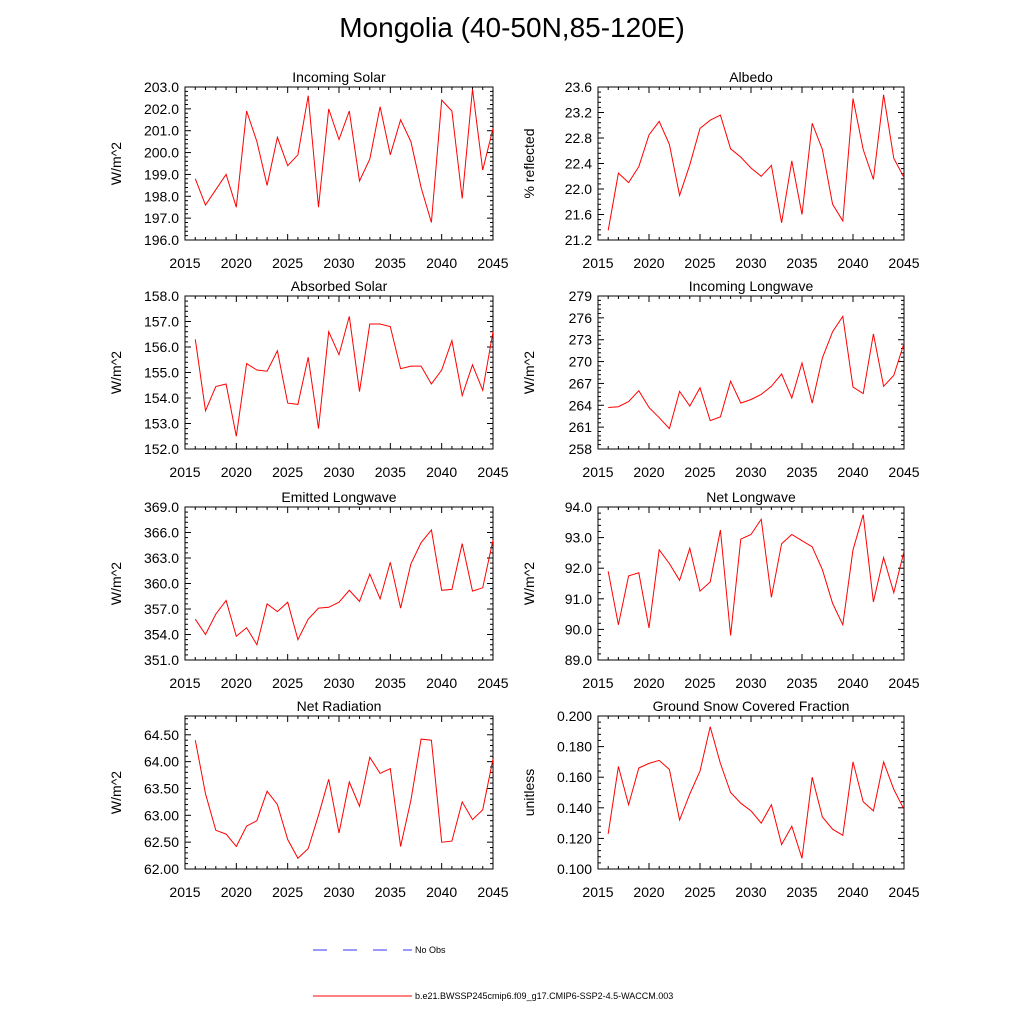 Image resolution: width=1024 pixels, height=1024 pixels. What do you see at coordinates (339, 77) in the screenshot?
I see `panel-title: Incoming Solar` at bounding box center [339, 77].